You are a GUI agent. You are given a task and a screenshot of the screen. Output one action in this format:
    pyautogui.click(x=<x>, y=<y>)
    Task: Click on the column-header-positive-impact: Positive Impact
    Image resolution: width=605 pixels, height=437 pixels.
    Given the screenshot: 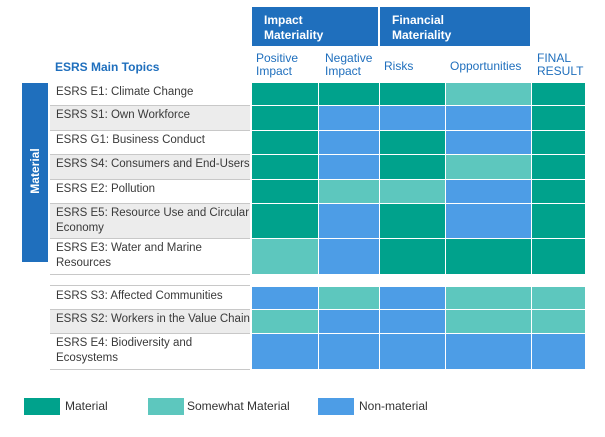 What is the action you would take?
    pyautogui.click(x=277, y=64)
    